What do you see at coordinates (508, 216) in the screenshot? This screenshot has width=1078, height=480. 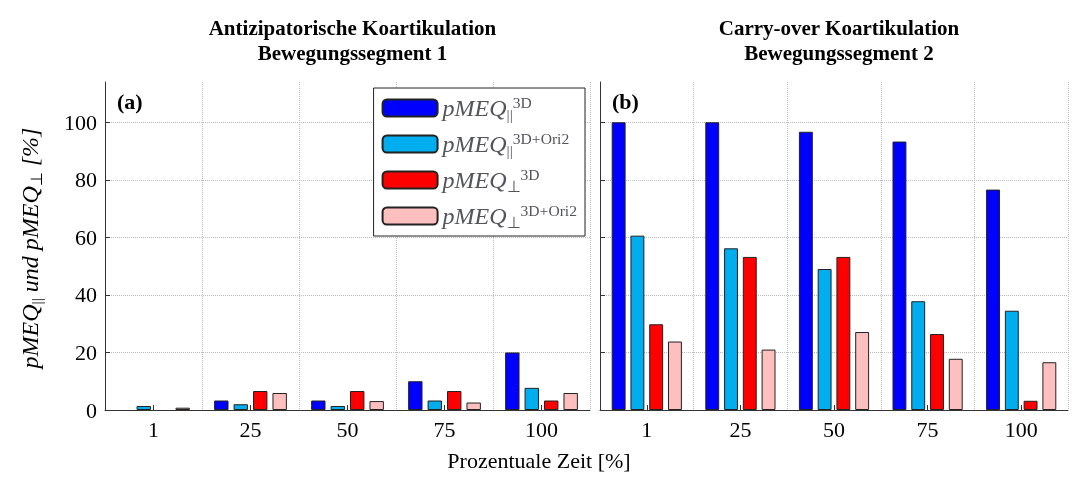 I see `legend-label: pMEQ⊥3D+Ori2` at bounding box center [508, 216].